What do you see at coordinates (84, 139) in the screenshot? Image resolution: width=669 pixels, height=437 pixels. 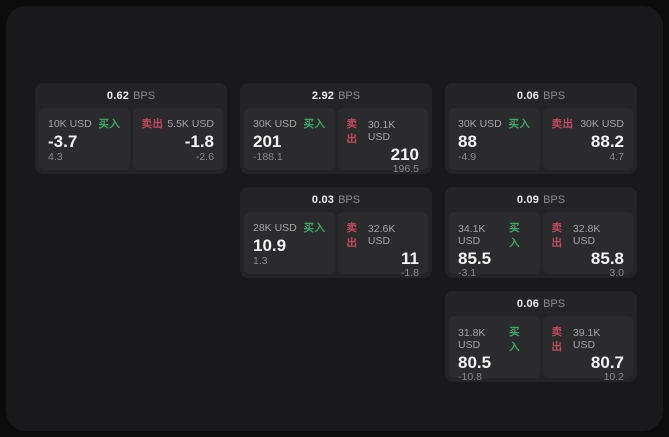 I see `buy-panel: 10K USD 买入 -3.7 4.3` at bounding box center [84, 139].